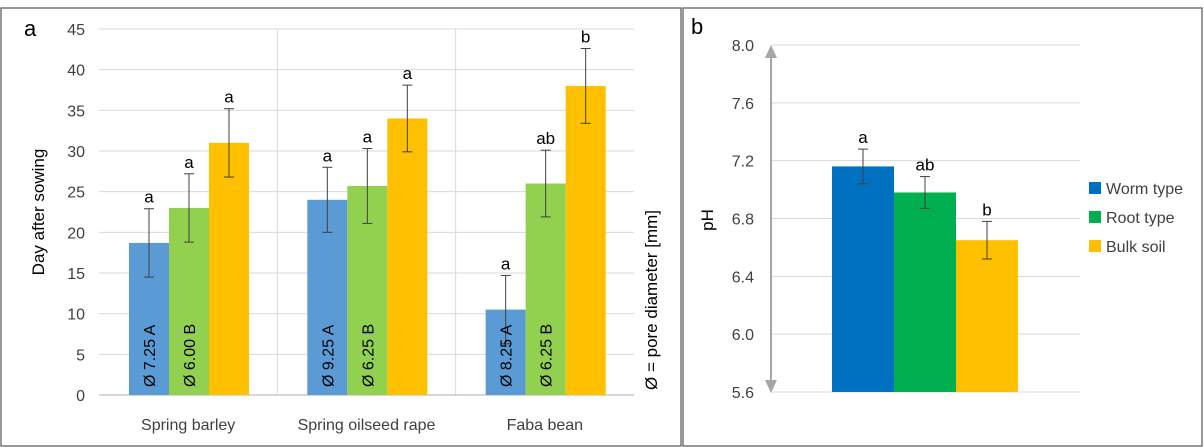 This screenshot has height=447, width=1204. What do you see at coordinates (80, 355) in the screenshot?
I see `panel-a-y-tick-label: 5` at bounding box center [80, 355].